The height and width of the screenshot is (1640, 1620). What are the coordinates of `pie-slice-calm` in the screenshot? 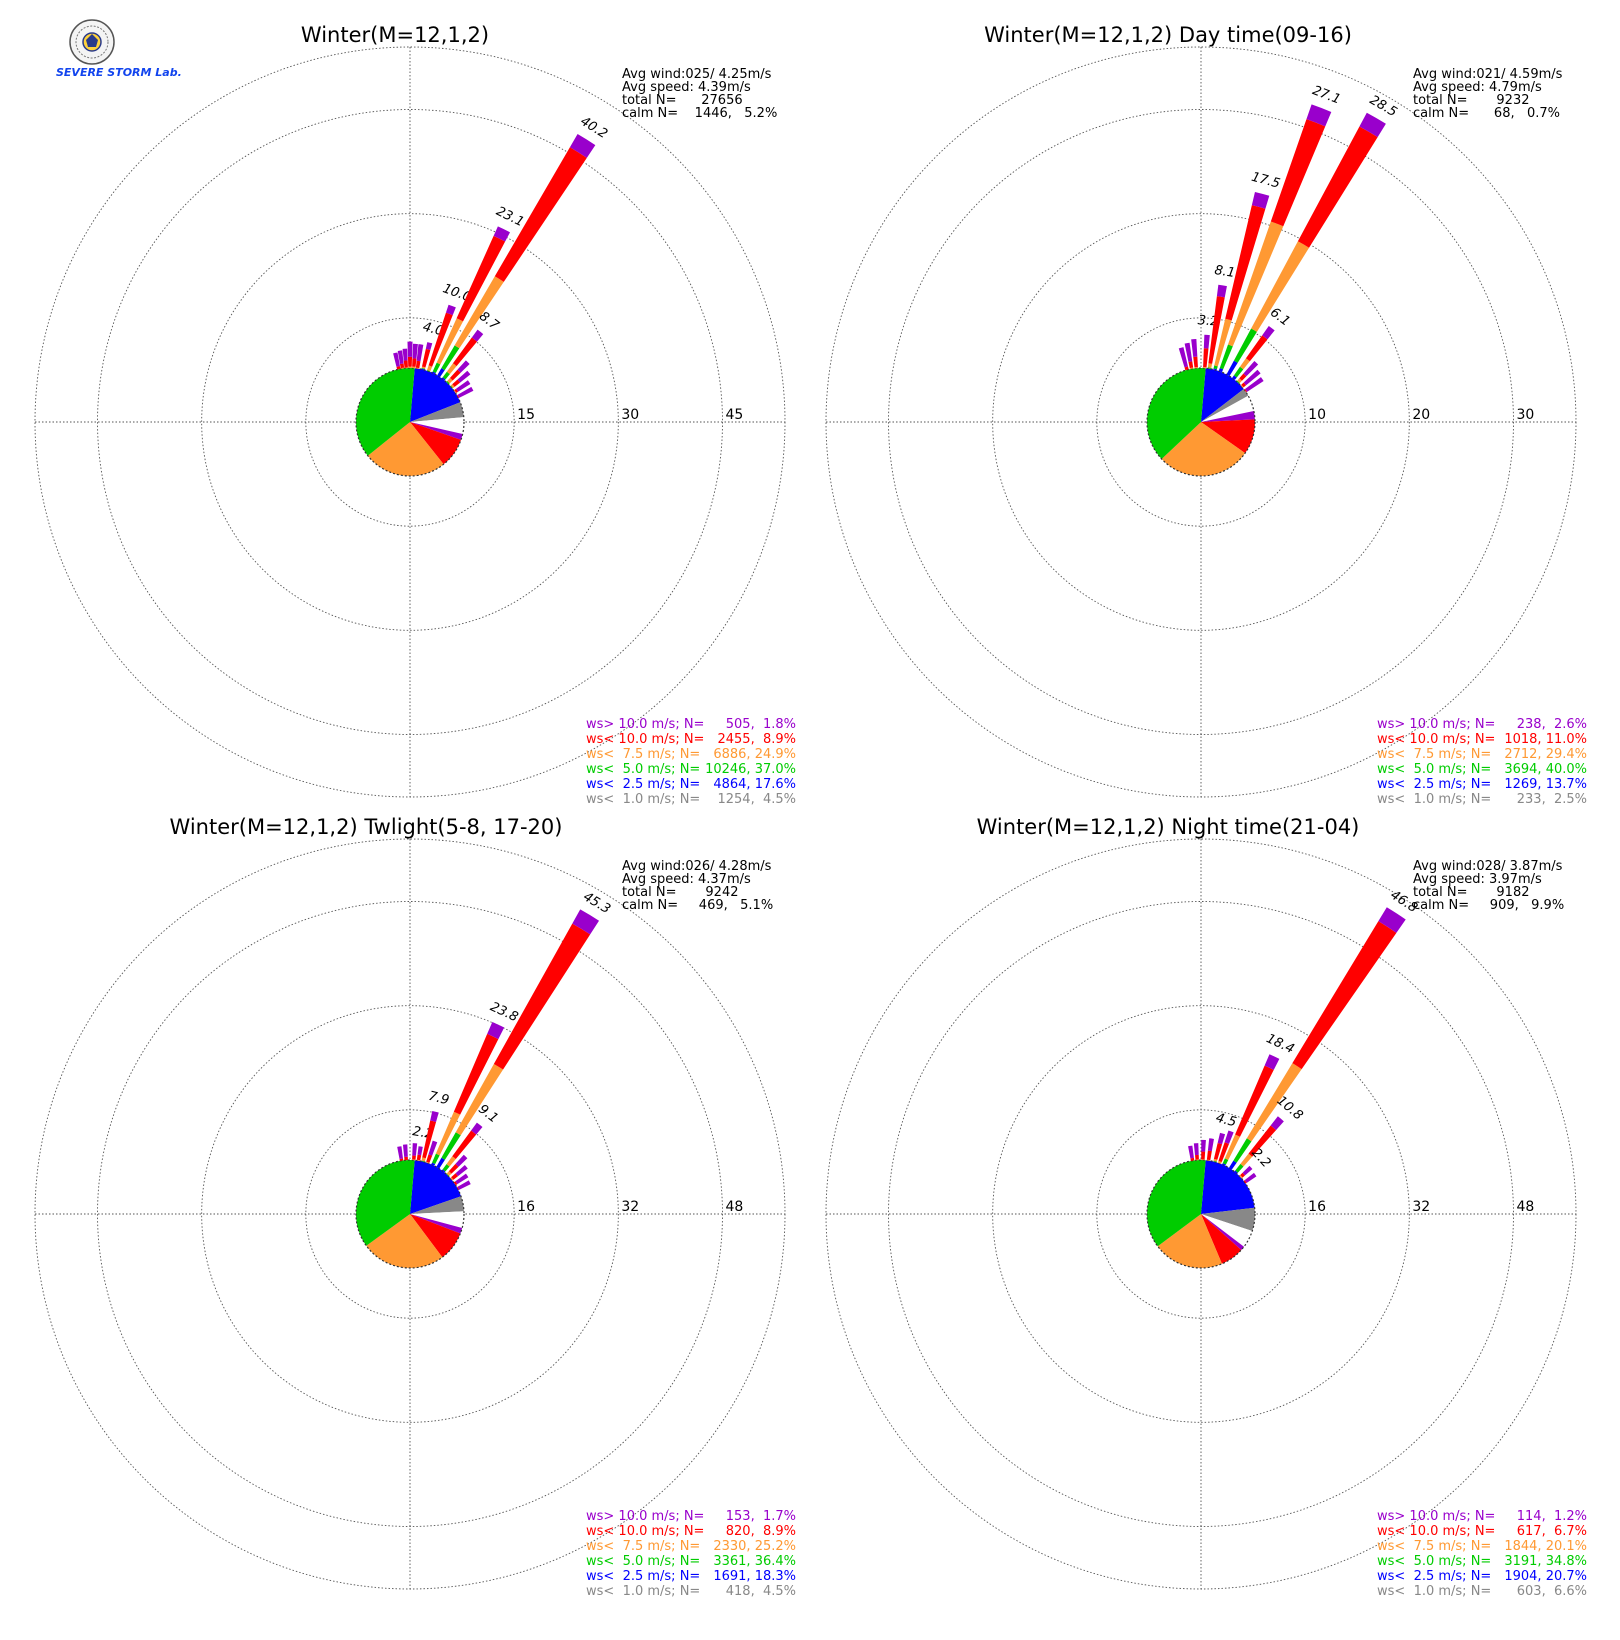 It's located at (1227, 408).